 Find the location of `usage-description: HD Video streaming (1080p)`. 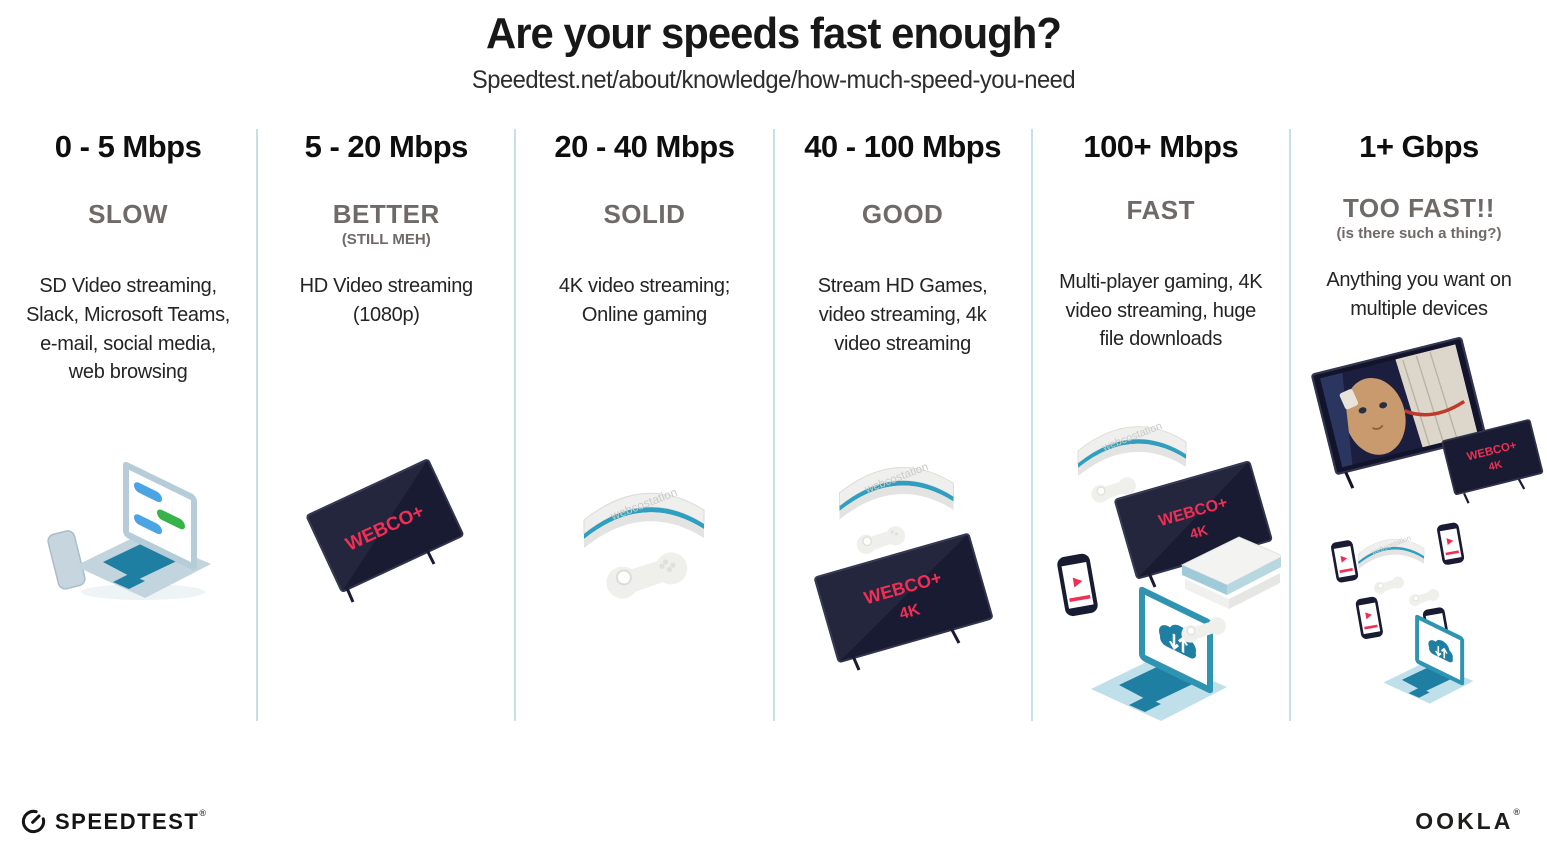

usage-description: HD Video streaming (1080p) is located at coordinates (386, 300).